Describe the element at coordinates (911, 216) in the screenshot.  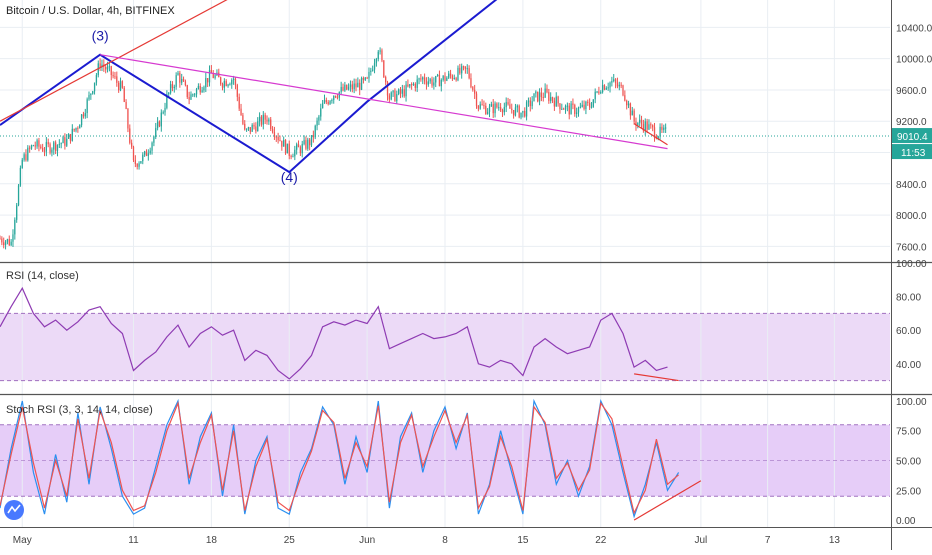
I see `price-axis-tick-1: 8000.0` at that location.